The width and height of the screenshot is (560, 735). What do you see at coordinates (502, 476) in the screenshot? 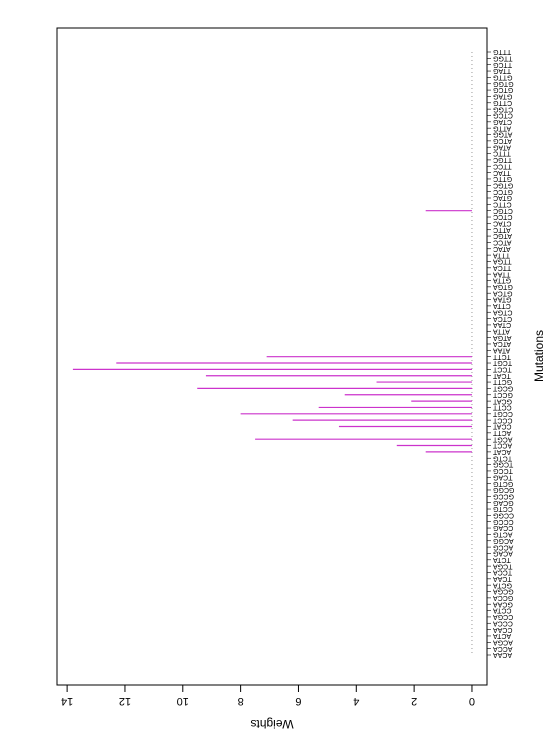
I see `category-label: TCAG` at bounding box center [502, 476].